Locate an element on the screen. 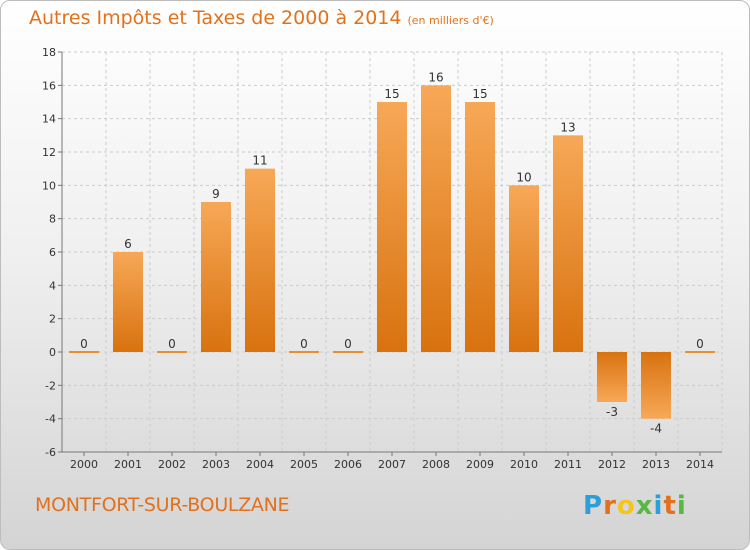 The height and width of the screenshot is (550, 750). y-tick-label: 6 is located at coordinates (52, 252).